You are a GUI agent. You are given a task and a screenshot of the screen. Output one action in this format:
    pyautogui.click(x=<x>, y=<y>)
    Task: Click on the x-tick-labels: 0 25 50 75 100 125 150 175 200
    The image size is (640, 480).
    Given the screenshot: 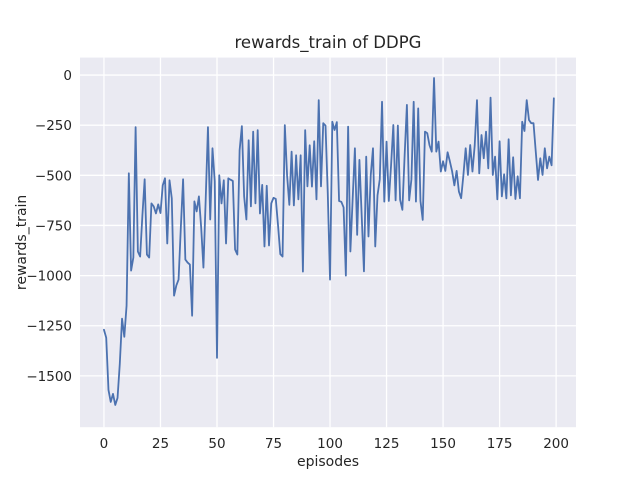 What is the action you would take?
    pyautogui.click(x=334, y=444)
    